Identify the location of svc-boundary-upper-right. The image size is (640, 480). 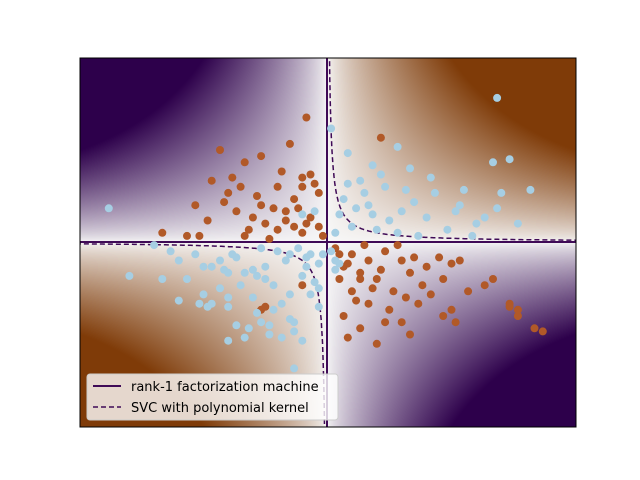
(452, 149).